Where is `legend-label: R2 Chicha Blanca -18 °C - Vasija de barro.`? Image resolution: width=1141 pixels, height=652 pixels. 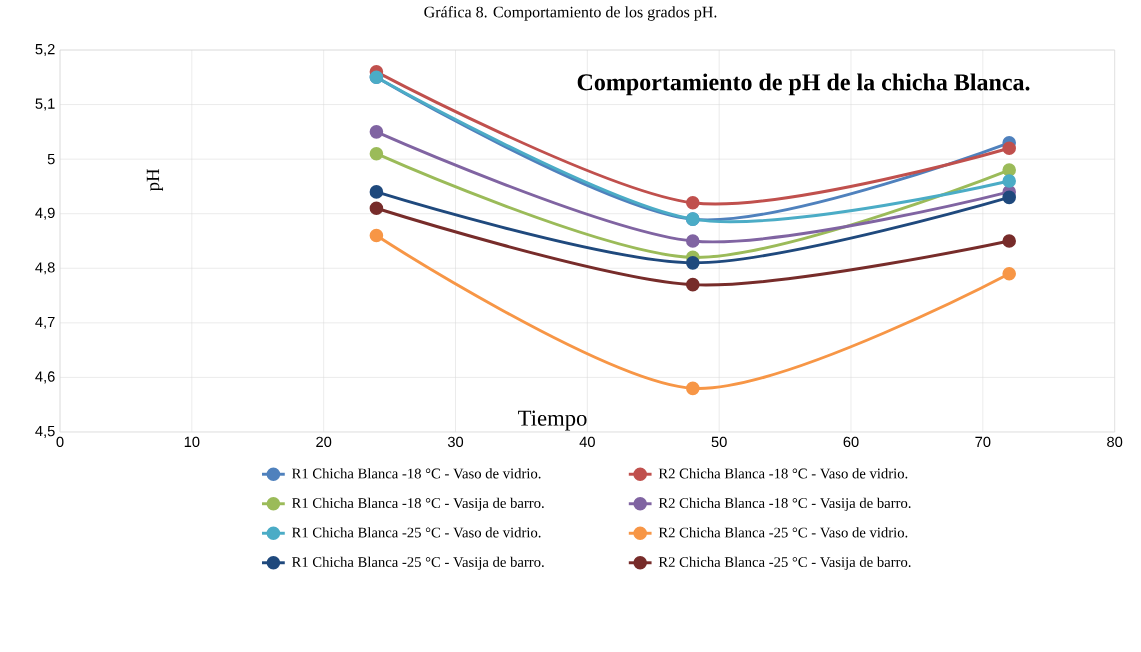
legend-label: R2 Chicha Blanca -18 °C - Vasija de barro. is located at coordinates (784, 504).